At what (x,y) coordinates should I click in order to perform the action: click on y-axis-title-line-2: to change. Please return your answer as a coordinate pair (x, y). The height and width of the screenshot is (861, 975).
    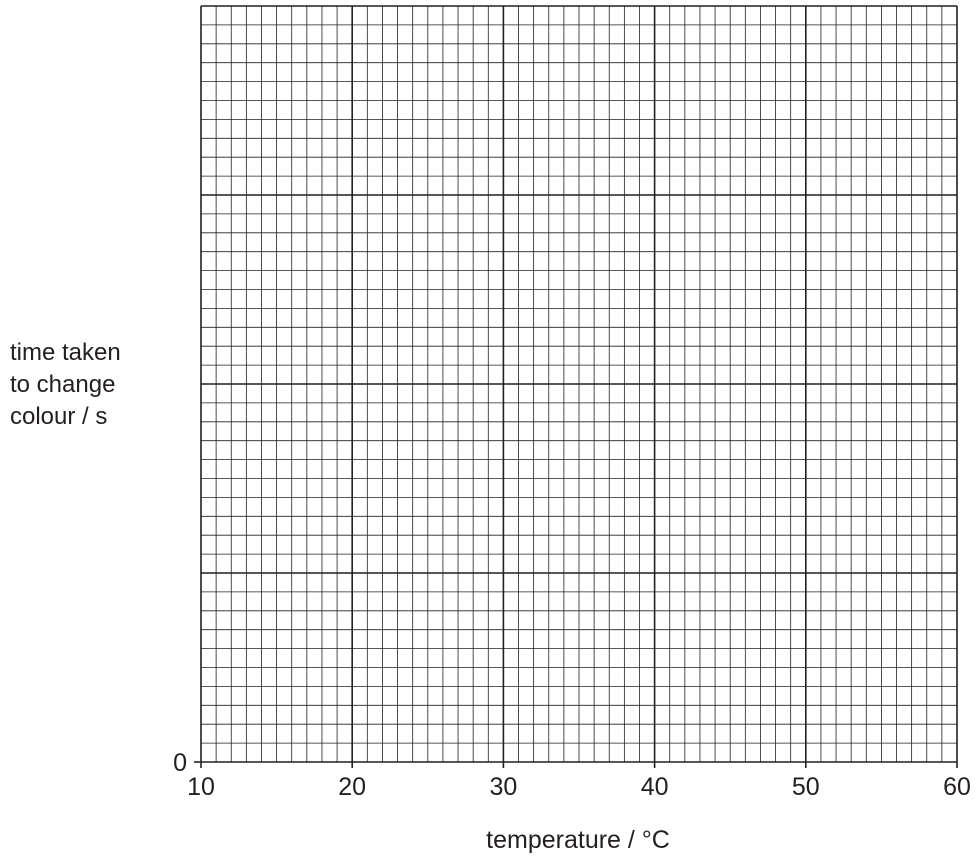
    Looking at the image, I should click on (63, 384).